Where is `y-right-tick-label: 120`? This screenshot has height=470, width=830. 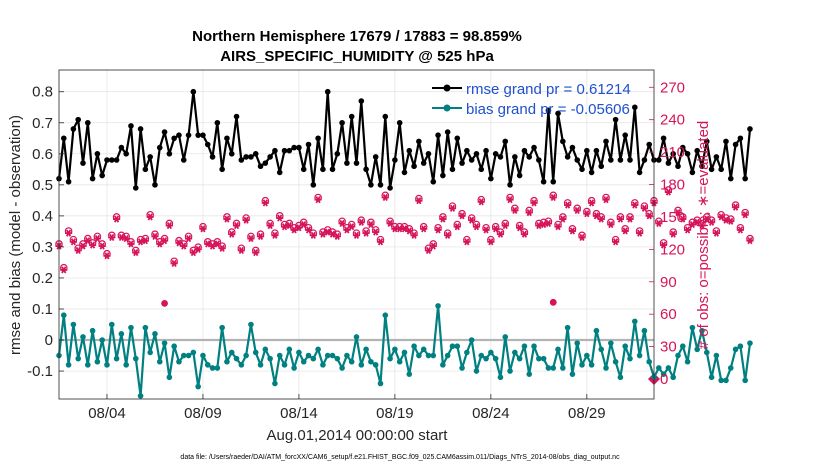 y-right-tick-label: 120 is located at coordinates (672, 249).